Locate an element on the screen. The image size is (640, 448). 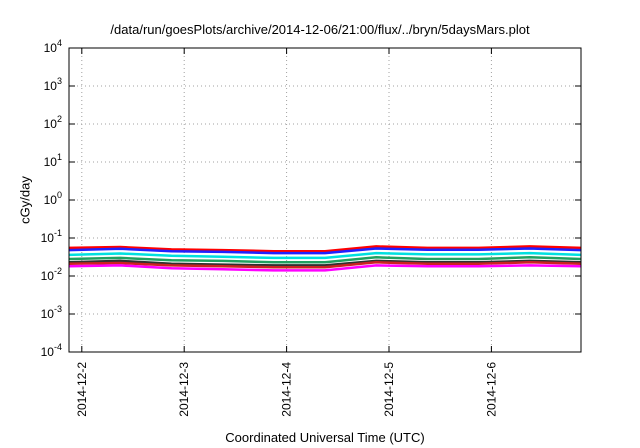
x-tick-label: 2014-12-2 is located at coordinates (82, 389).